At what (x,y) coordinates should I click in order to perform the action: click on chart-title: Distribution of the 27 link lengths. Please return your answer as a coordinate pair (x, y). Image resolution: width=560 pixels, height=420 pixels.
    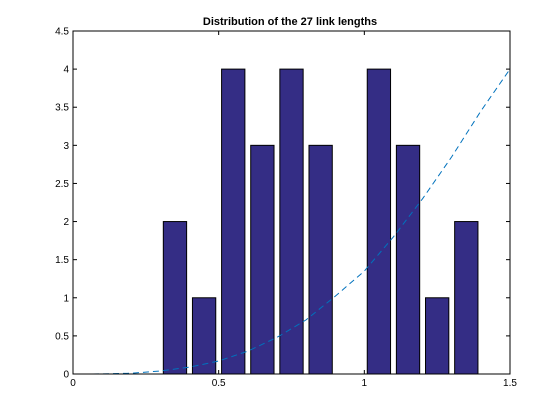
    Looking at the image, I should click on (290, 22).